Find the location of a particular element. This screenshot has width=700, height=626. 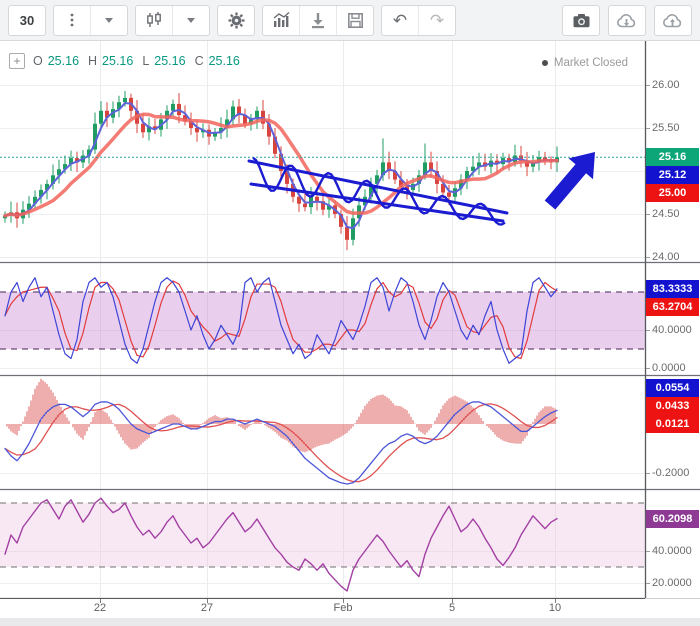

rsi-pane is located at coordinates (322, 544).